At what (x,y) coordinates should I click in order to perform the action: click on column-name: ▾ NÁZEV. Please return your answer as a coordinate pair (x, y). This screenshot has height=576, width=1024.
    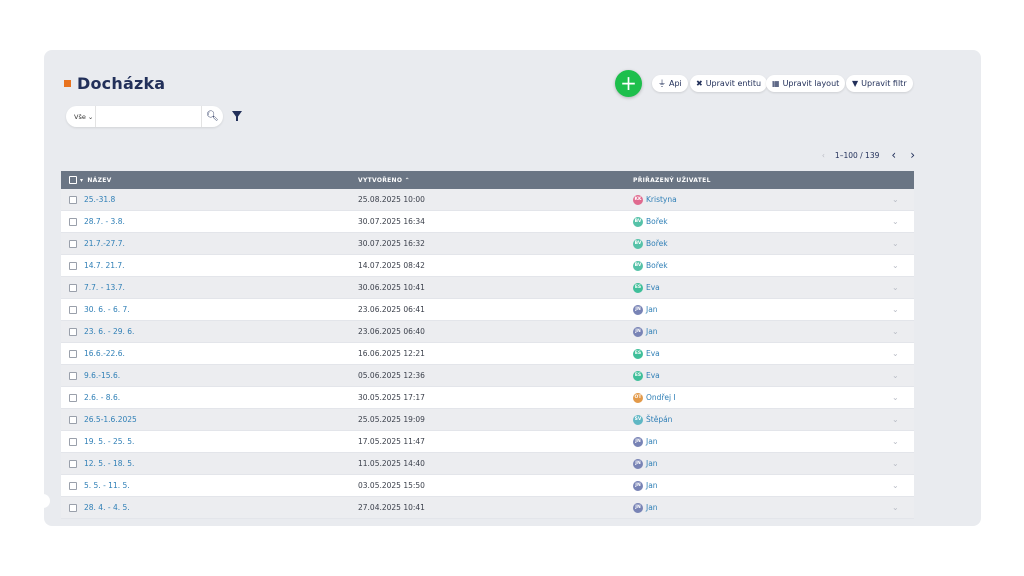
    Looking at the image, I should click on (209, 180).